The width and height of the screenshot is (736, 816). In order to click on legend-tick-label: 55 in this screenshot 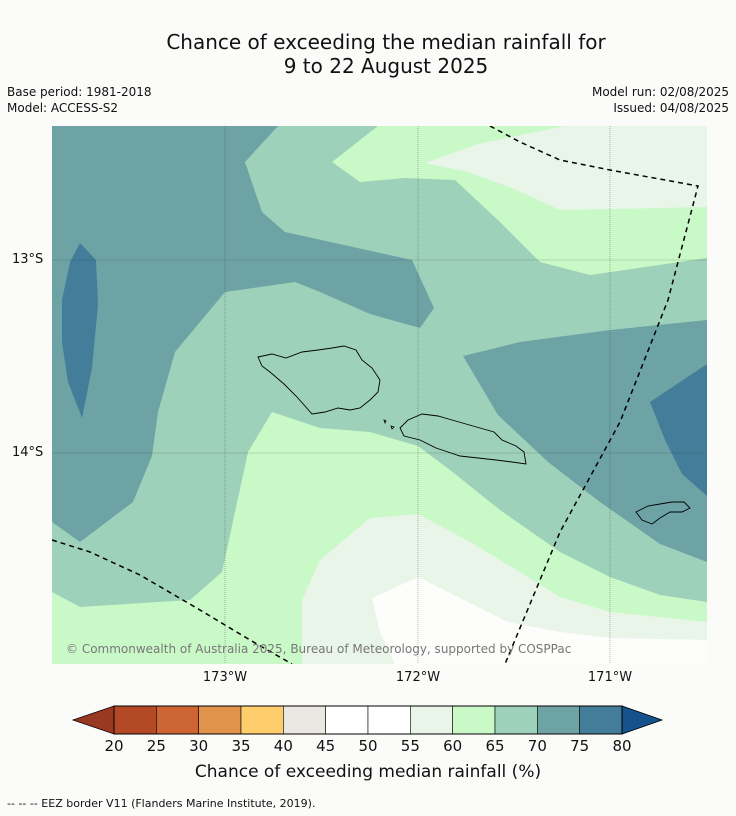, I will do `click(410, 746)`.